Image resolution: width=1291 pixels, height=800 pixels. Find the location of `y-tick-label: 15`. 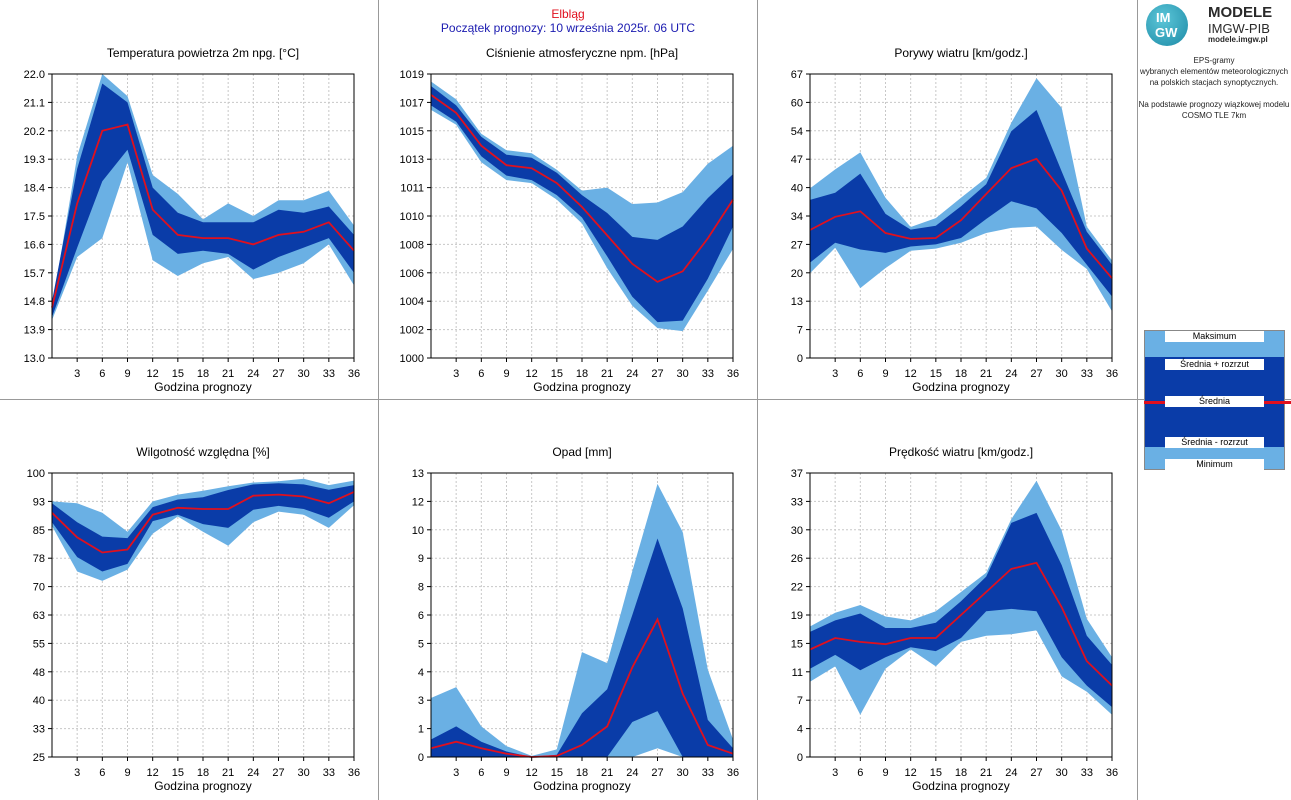

y-tick-label: 15 is located at coordinates (797, 644).